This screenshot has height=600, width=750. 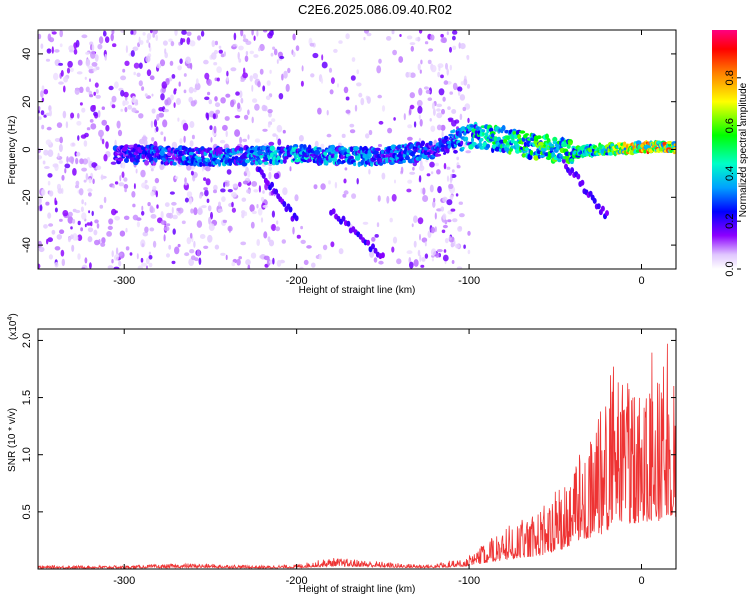 What do you see at coordinates (730, 77) in the screenshot?
I see `colorbar-tick-label: 0.8` at bounding box center [730, 77].